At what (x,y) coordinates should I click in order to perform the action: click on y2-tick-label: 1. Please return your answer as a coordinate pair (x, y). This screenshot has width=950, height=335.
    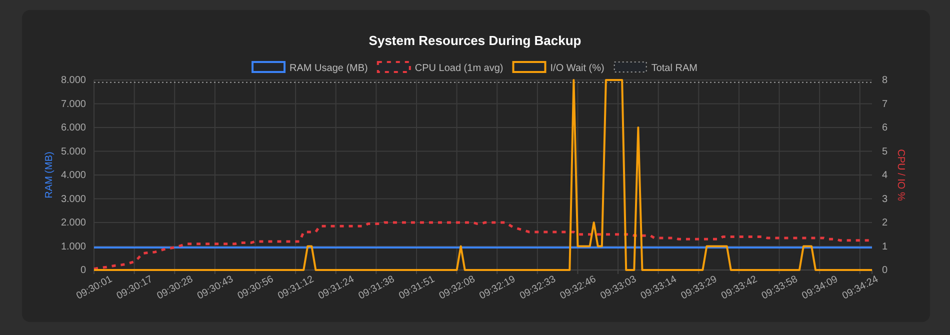
    Looking at the image, I should click on (885, 246).